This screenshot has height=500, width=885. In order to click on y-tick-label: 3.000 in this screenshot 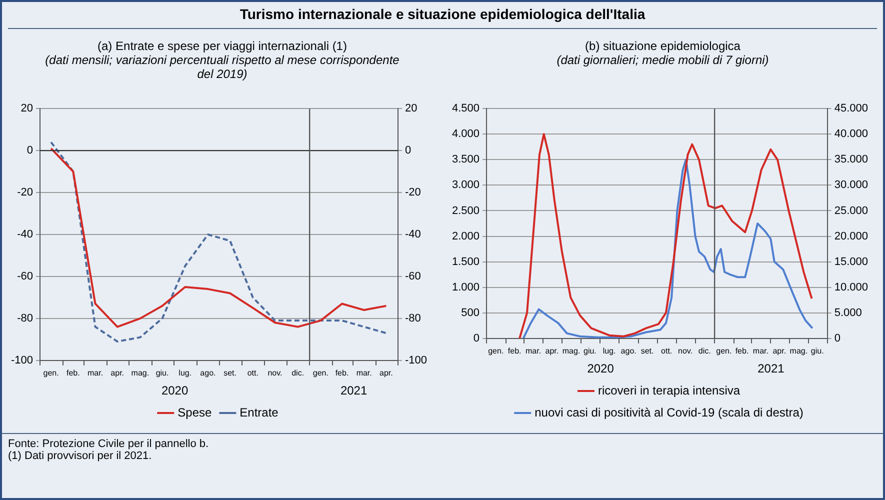, I will do `click(466, 185)`.